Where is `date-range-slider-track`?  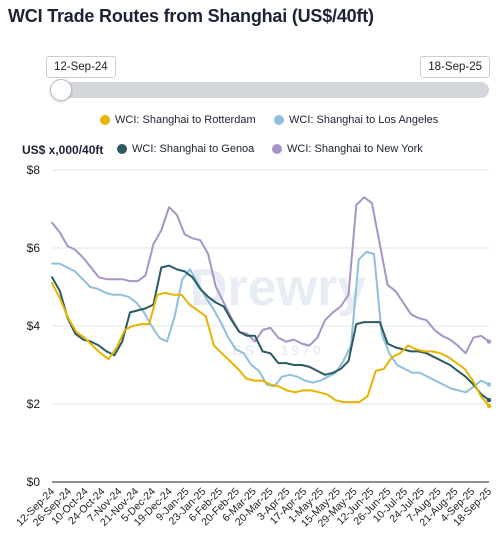
date-range-slider-track is located at coordinates (270, 90).